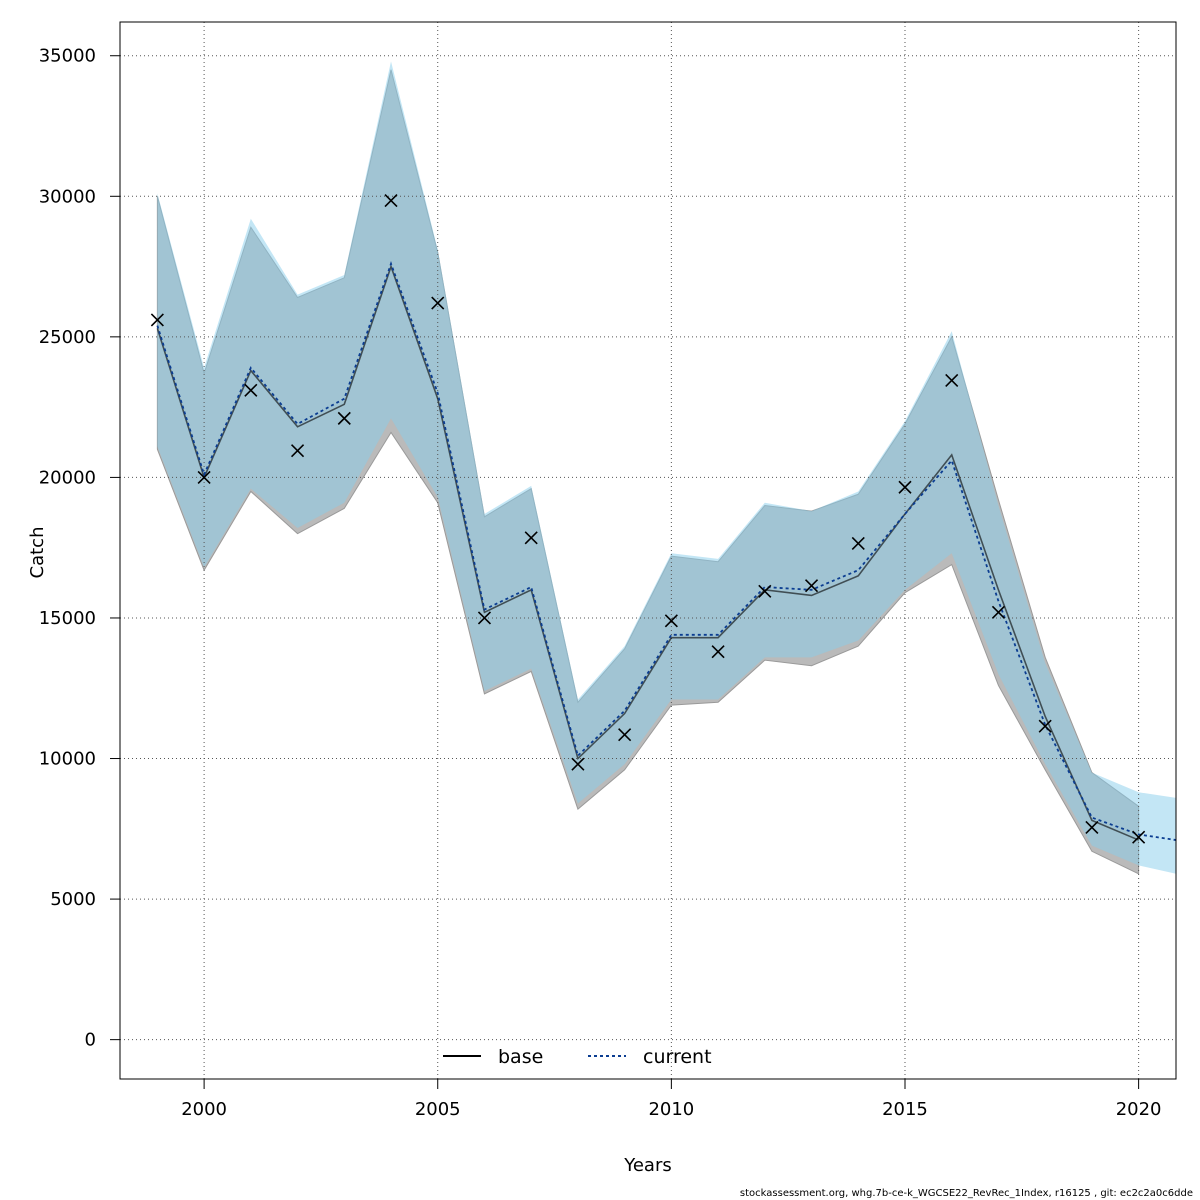 Image resolution: width=1200 pixels, height=1200 pixels. I want to click on y-tick-label: 20000, so click(67, 477).